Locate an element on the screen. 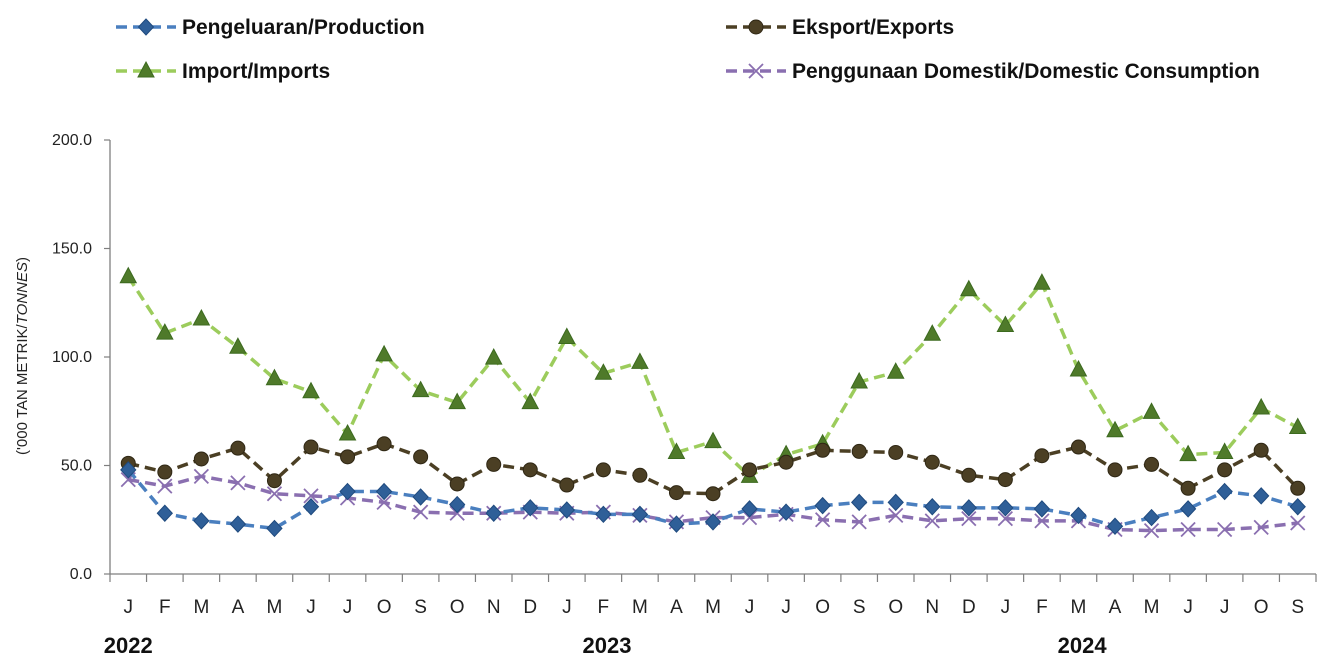 Image resolution: width=1320 pixels, height=657 pixels. series-line is located at coordinates (713, 469).